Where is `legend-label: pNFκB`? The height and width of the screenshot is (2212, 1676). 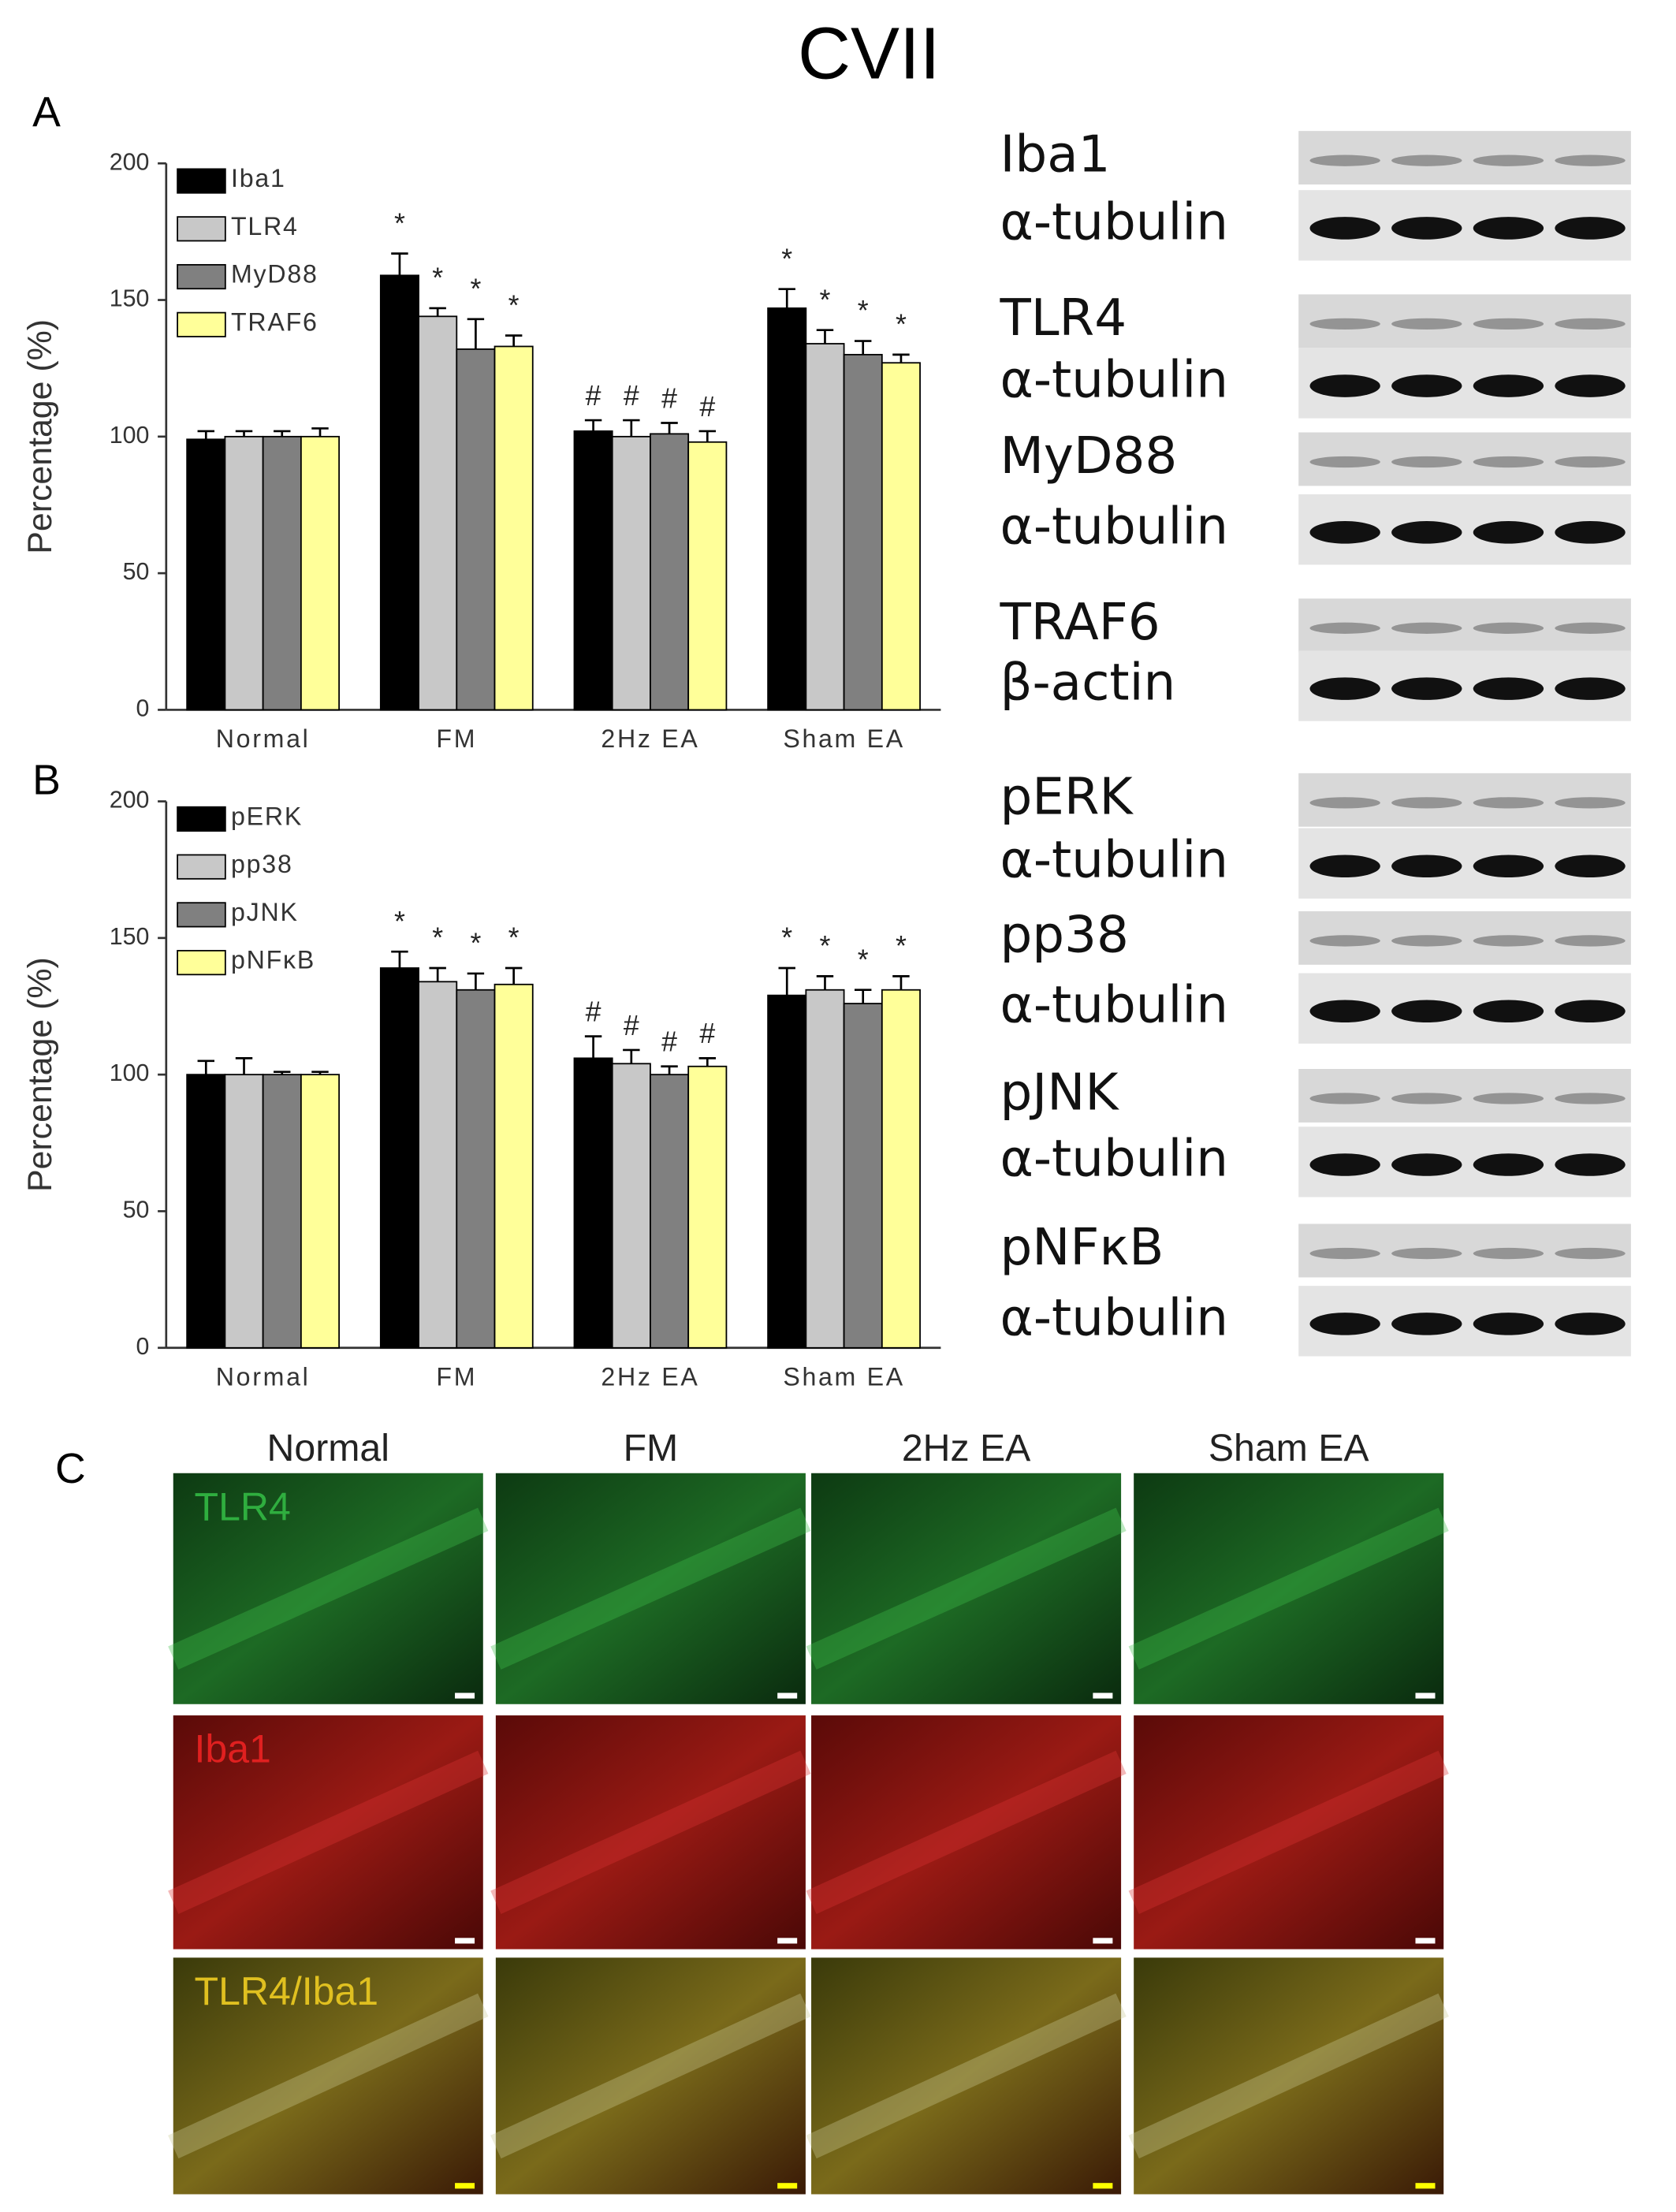 legend-label: pNFκB is located at coordinates (273, 960).